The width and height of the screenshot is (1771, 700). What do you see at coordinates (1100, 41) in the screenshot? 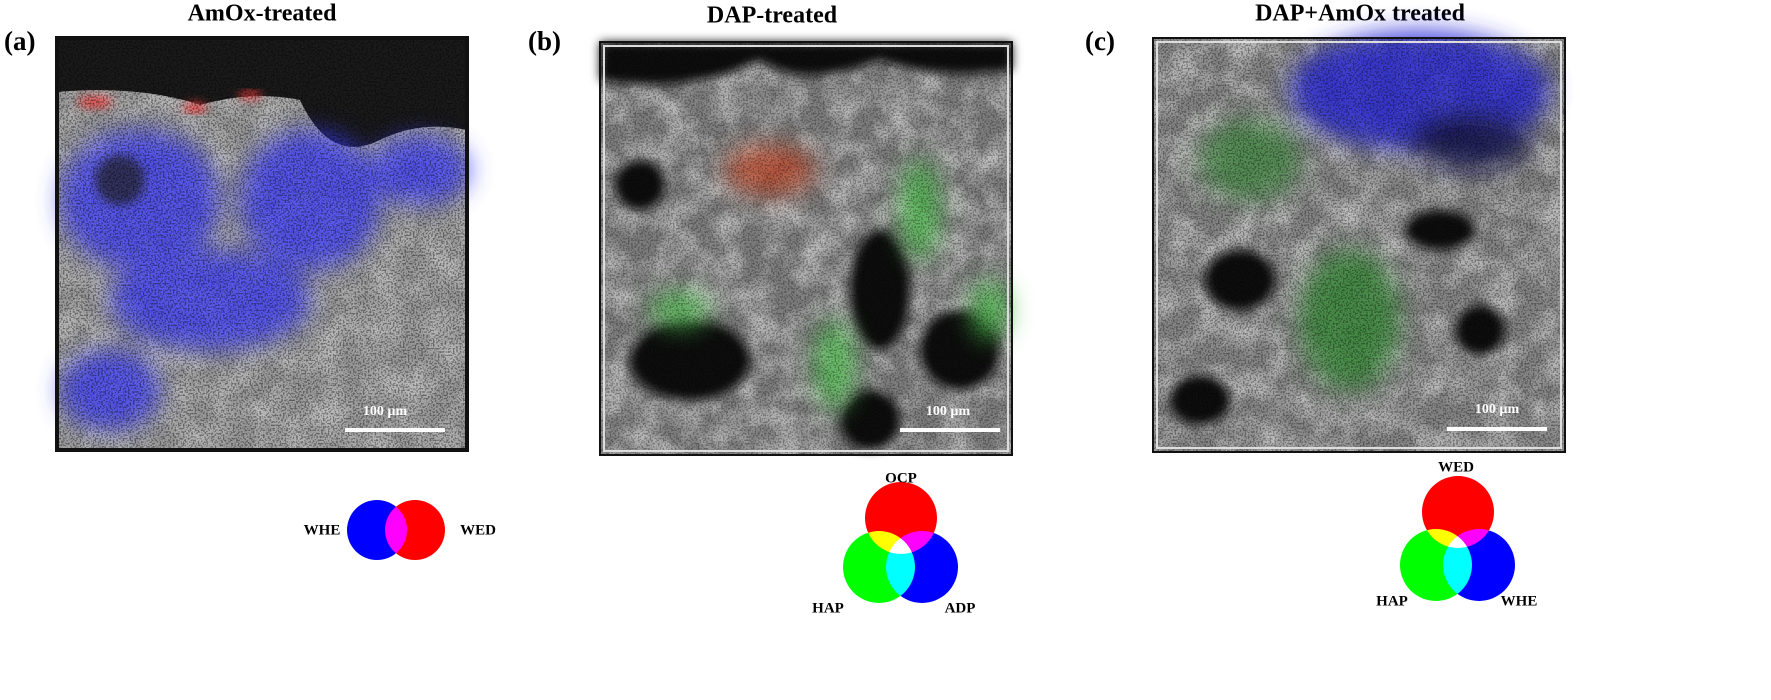
I see `panel-label: (c)` at bounding box center [1100, 41].